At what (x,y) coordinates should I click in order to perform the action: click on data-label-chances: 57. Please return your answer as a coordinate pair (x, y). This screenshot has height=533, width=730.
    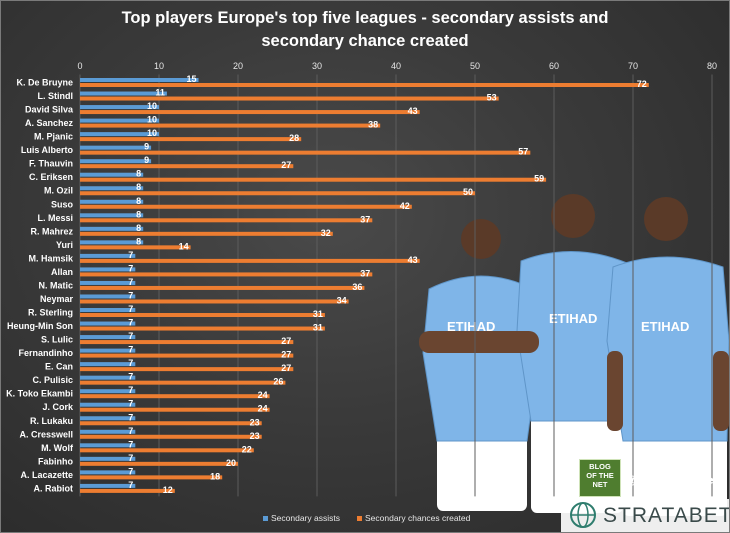
    Looking at the image, I should click on (523, 152).